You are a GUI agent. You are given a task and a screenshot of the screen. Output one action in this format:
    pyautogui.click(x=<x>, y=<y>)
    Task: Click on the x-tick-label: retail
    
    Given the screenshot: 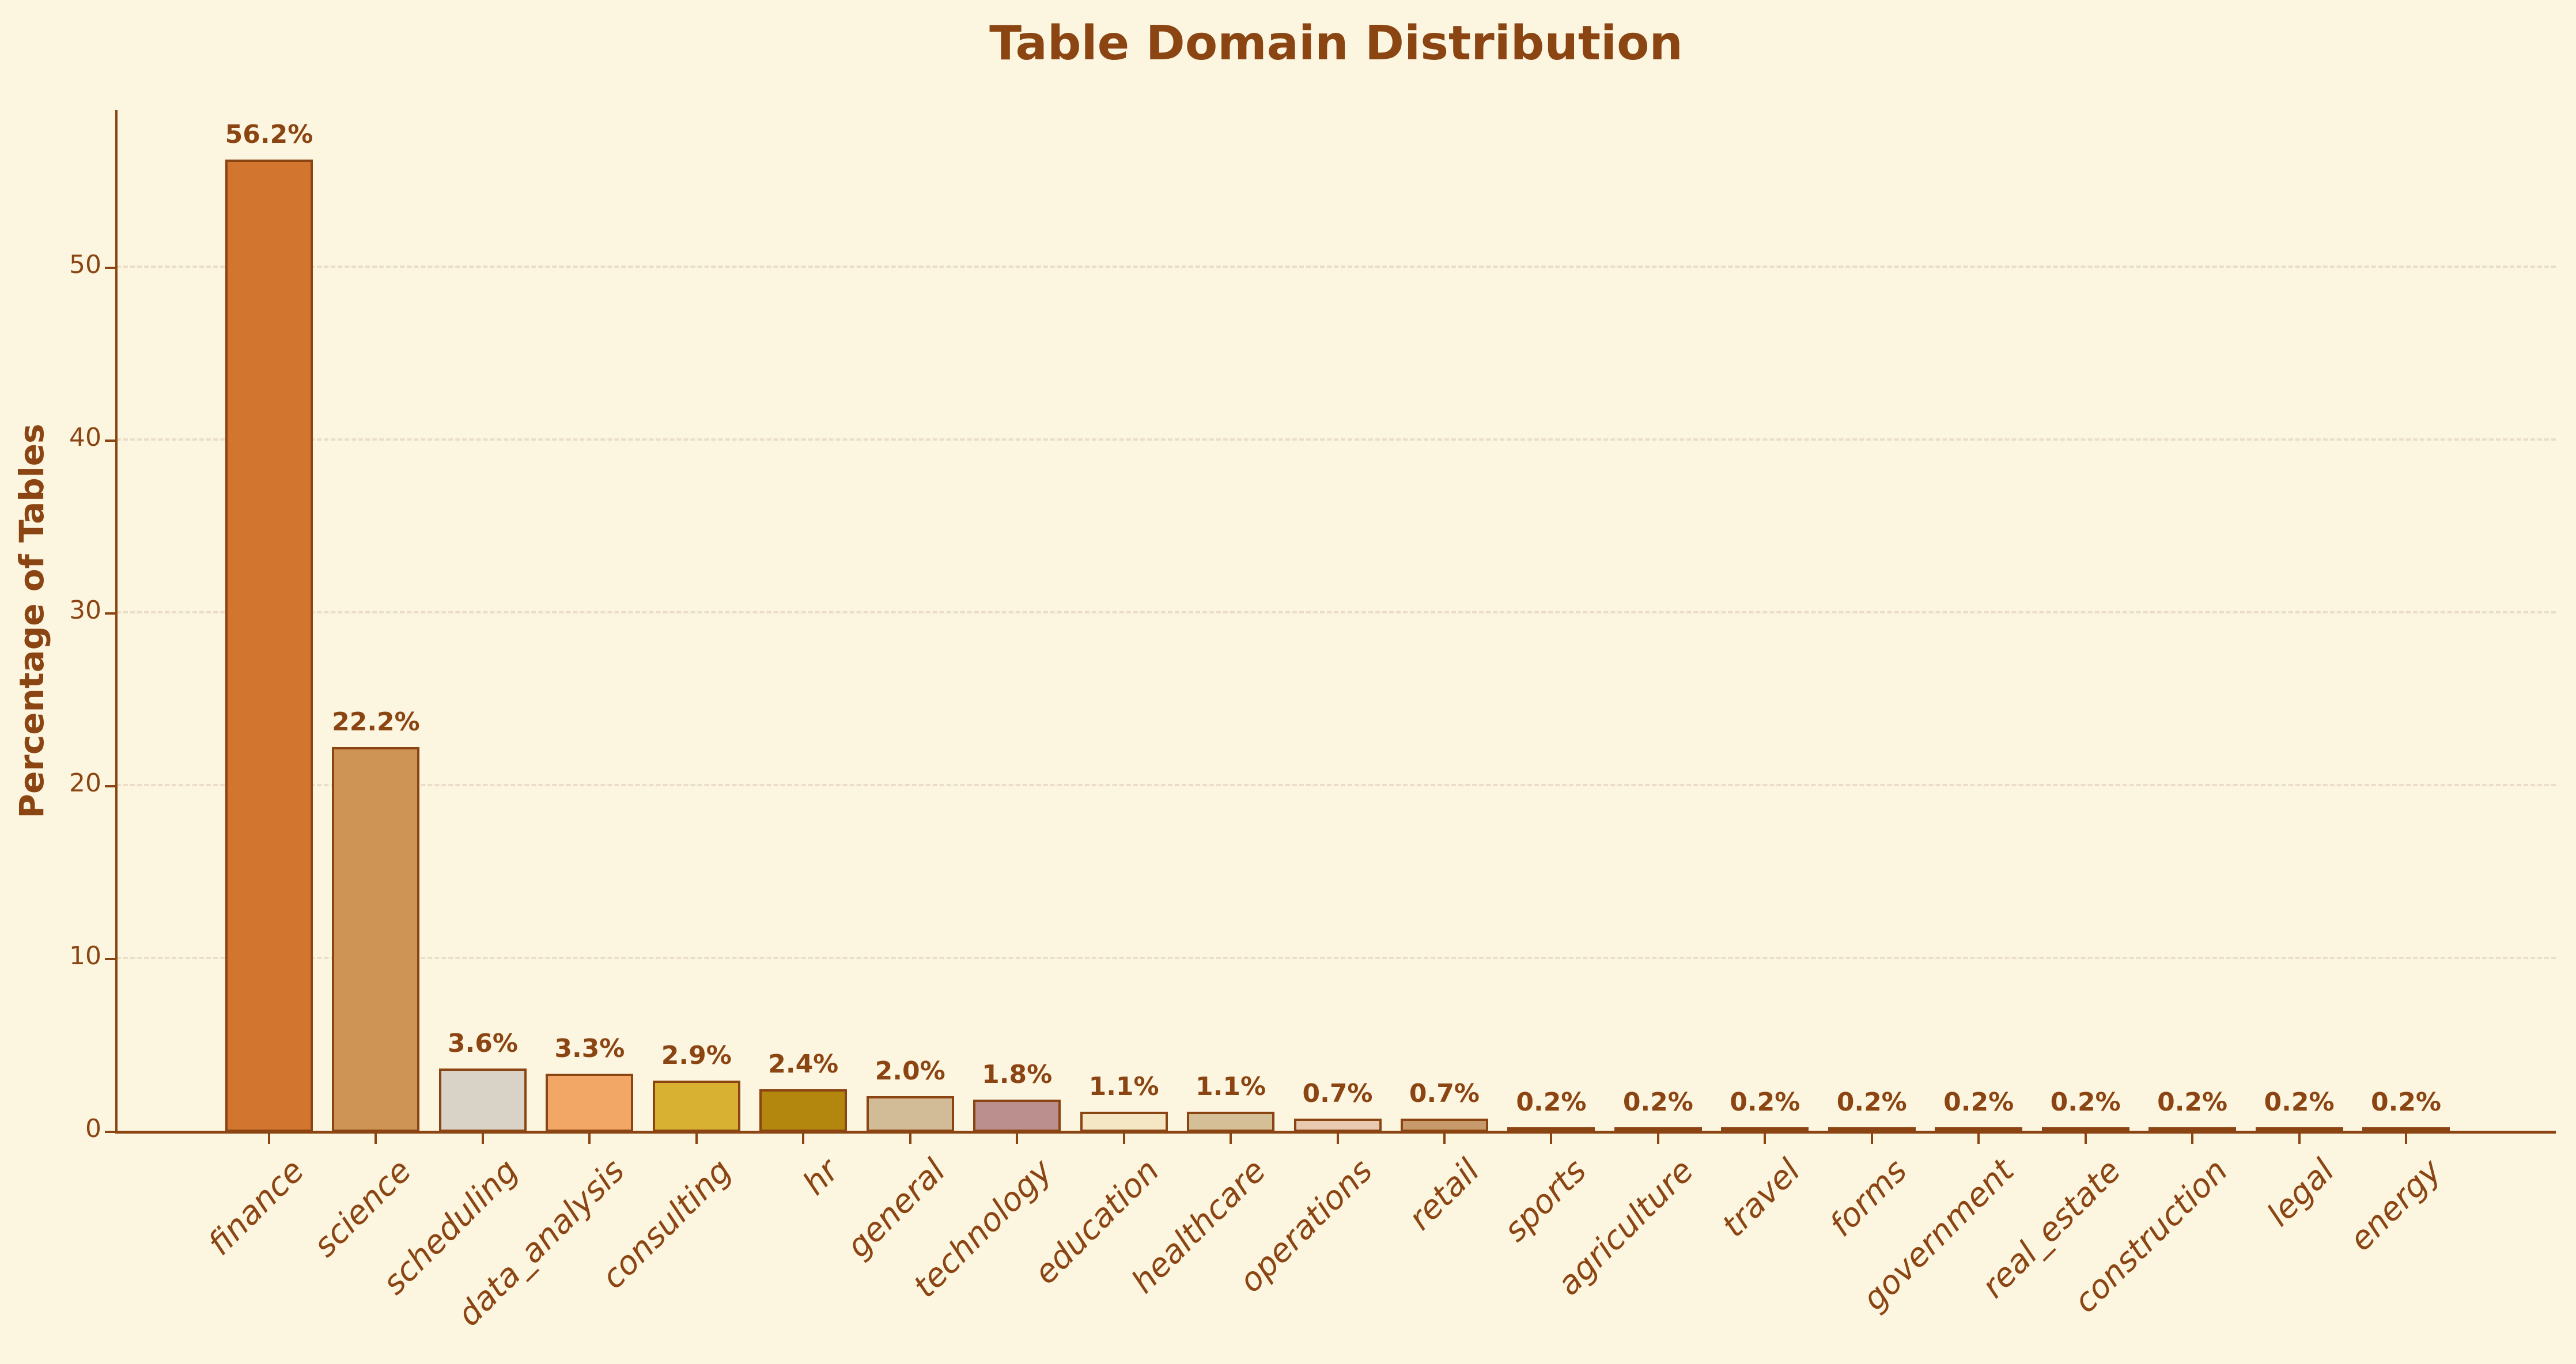 What is the action you would take?
    pyautogui.click(x=1444, y=1195)
    